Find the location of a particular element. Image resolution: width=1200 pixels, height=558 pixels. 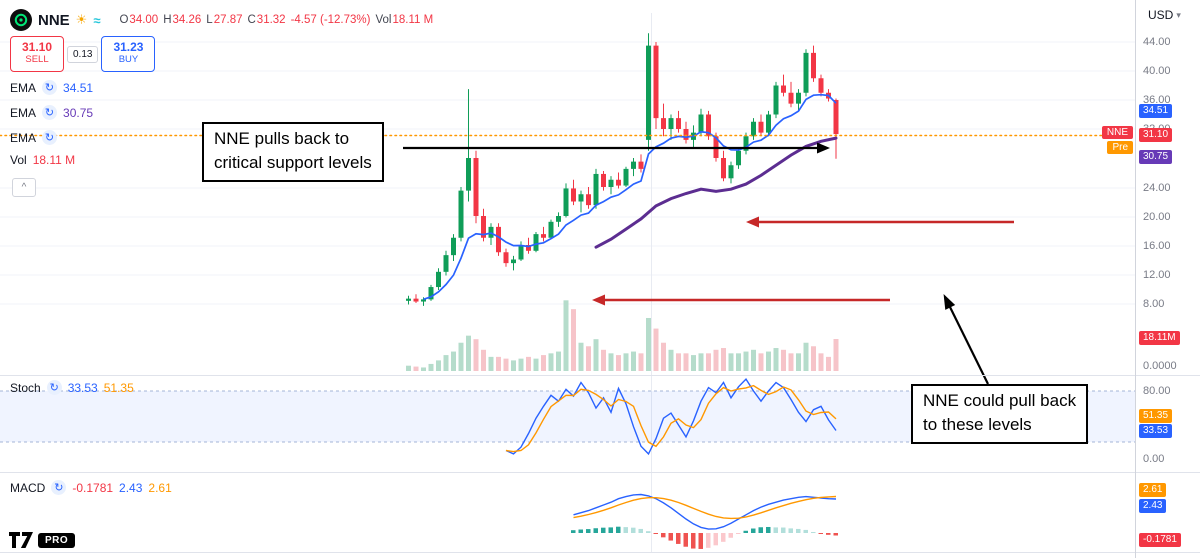

price-scale-badge: 30.75 is located at coordinates (1156, 157).